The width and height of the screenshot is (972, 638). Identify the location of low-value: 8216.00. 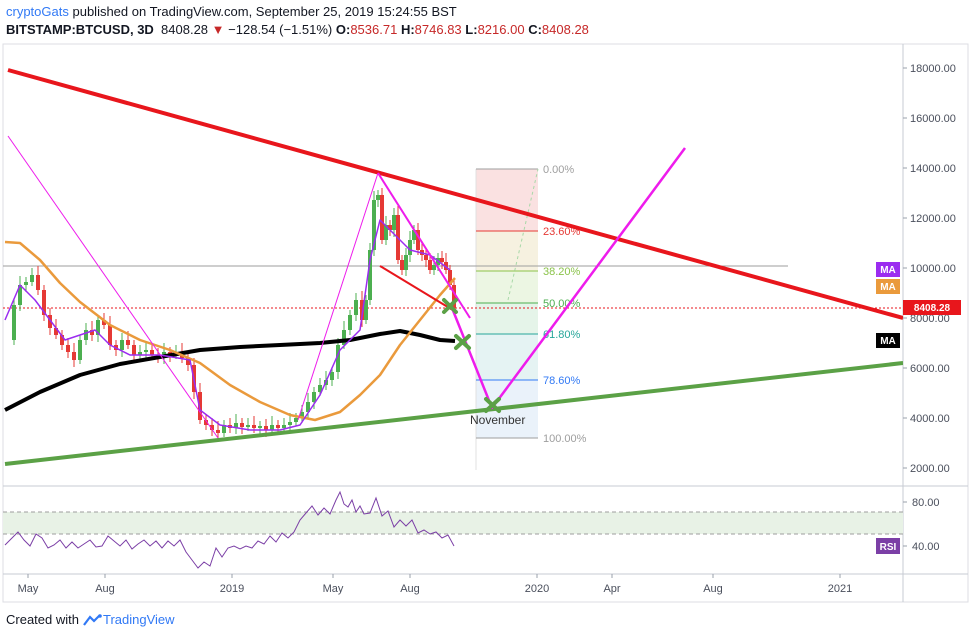
(501, 29).